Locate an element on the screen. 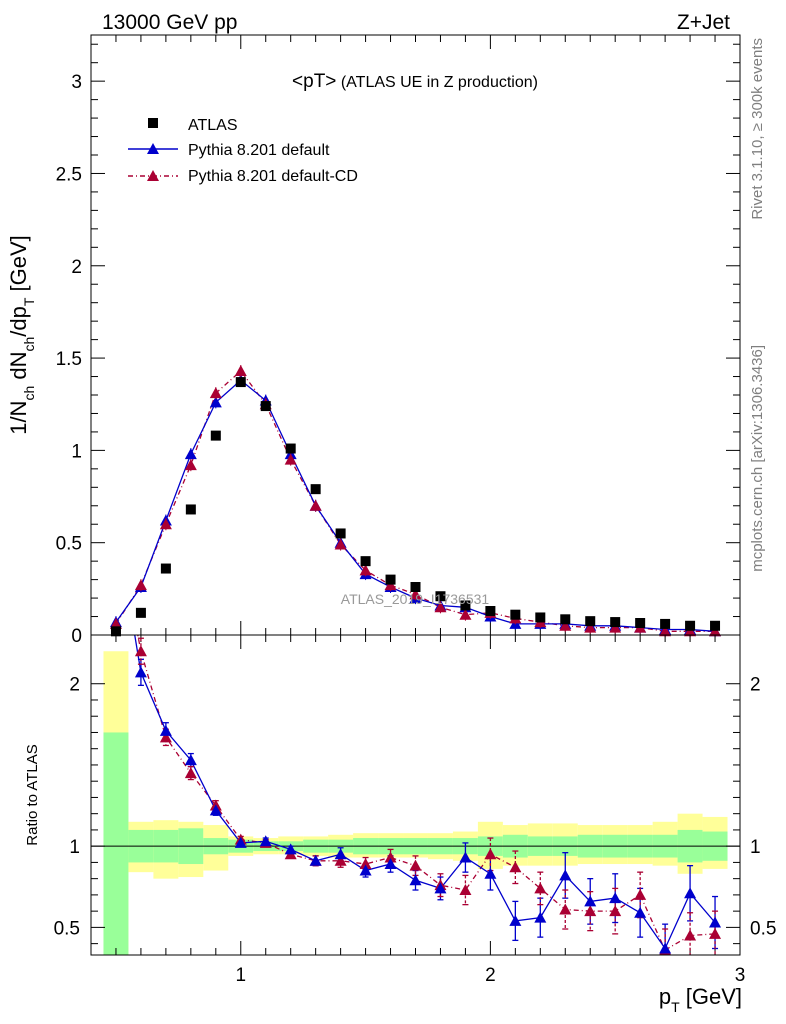 The width and height of the screenshot is (786, 1024). watermark: ATLAS_2019_I1736531 is located at coordinates (415, 599).